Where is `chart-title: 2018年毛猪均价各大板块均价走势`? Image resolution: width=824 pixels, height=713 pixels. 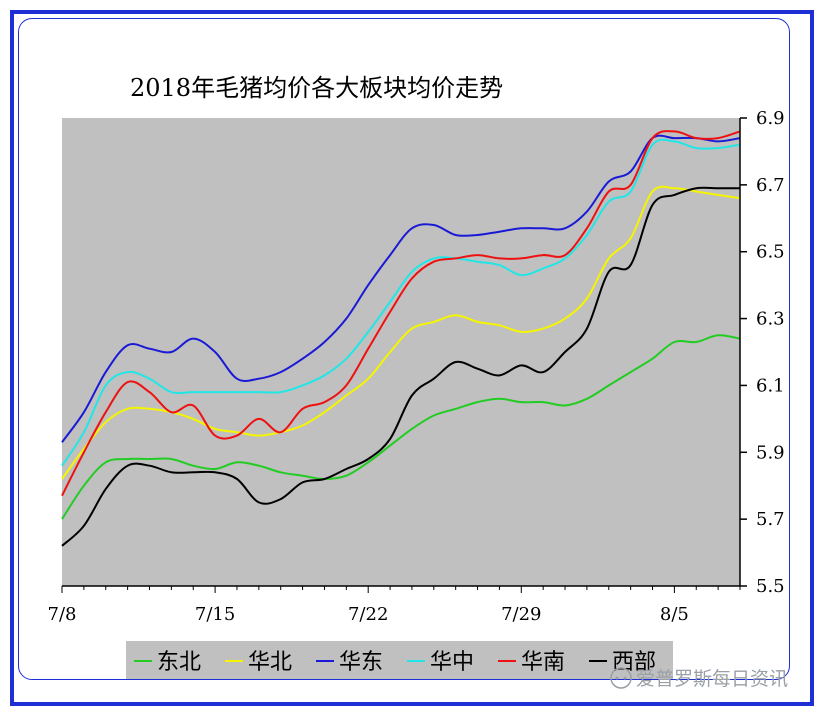
chart-title: 2018年毛猪均价各大板块均价走势 is located at coordinates (316, 88).